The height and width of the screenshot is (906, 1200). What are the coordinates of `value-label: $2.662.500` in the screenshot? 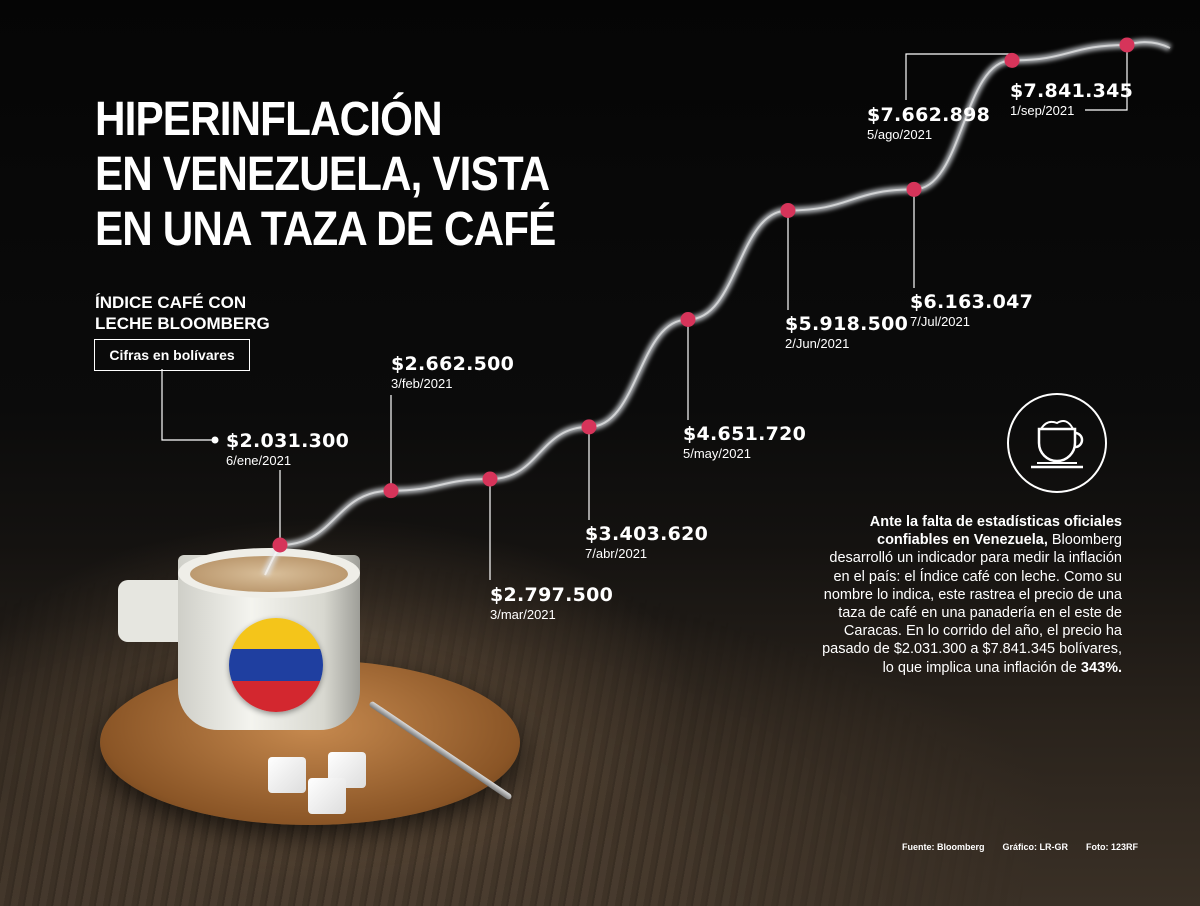 It's located at (453, 364).